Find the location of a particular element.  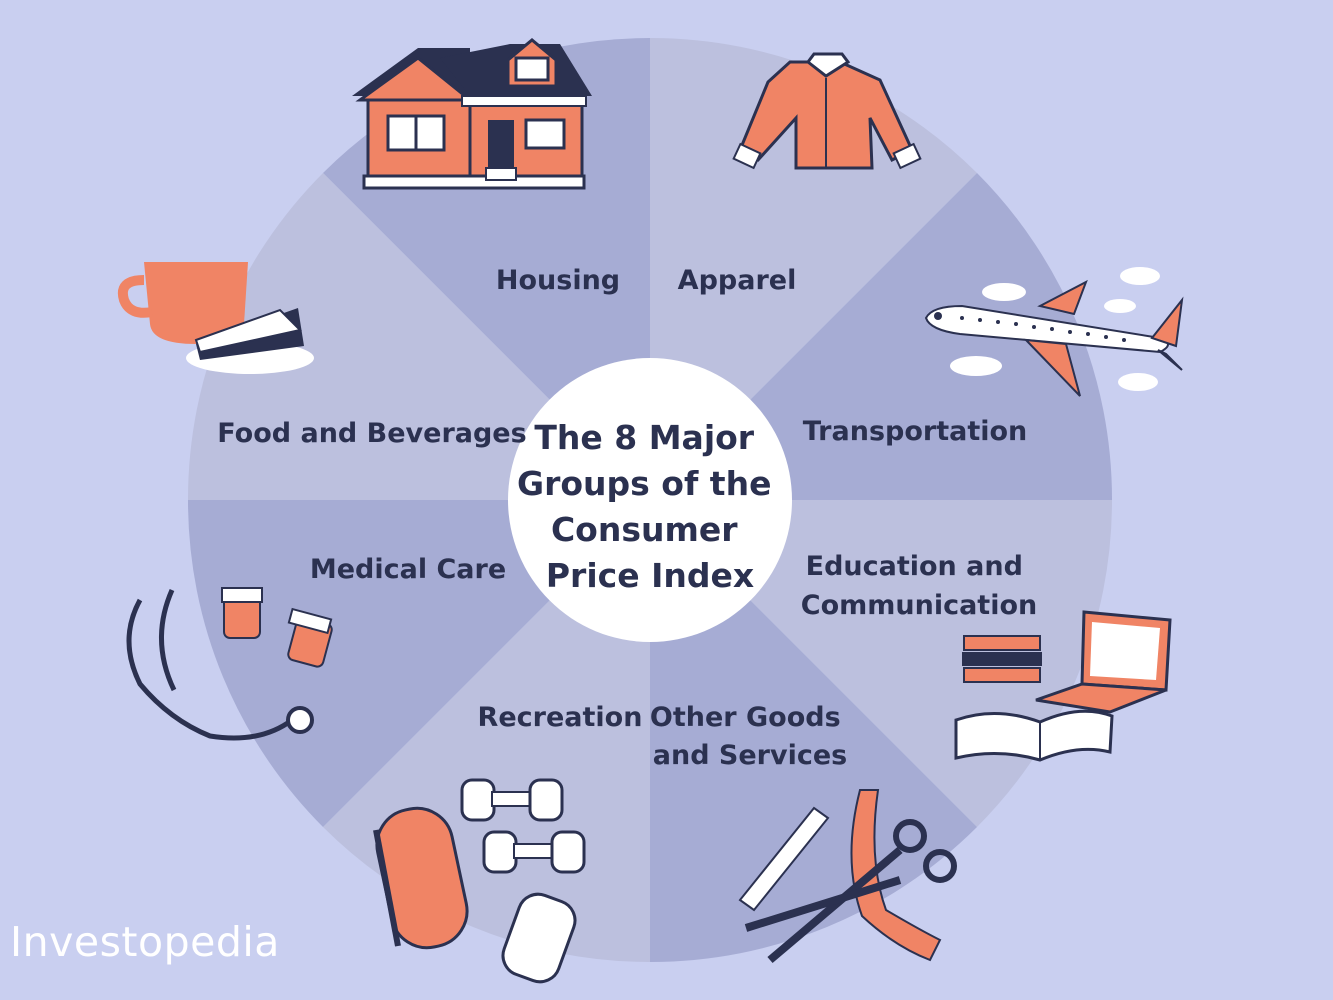

dumbbells-icon is located at coordinates (479, 881).